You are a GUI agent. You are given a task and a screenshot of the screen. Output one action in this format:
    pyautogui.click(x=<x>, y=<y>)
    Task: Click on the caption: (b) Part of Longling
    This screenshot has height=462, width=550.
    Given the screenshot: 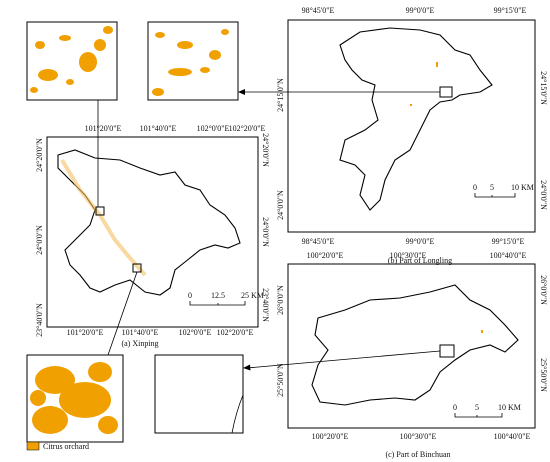 What is the action you would take?
    pyautogui.click(x=420, y=260)
    